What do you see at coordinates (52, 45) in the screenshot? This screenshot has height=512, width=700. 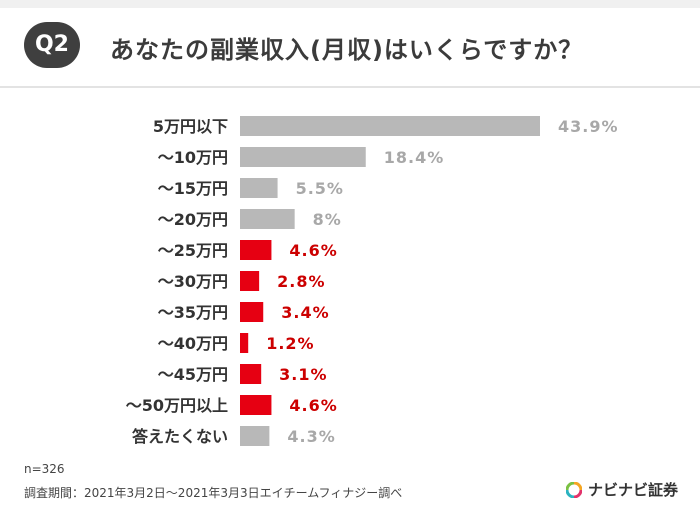 I see `question-badge: Q2` at bounding box center [52, 45].